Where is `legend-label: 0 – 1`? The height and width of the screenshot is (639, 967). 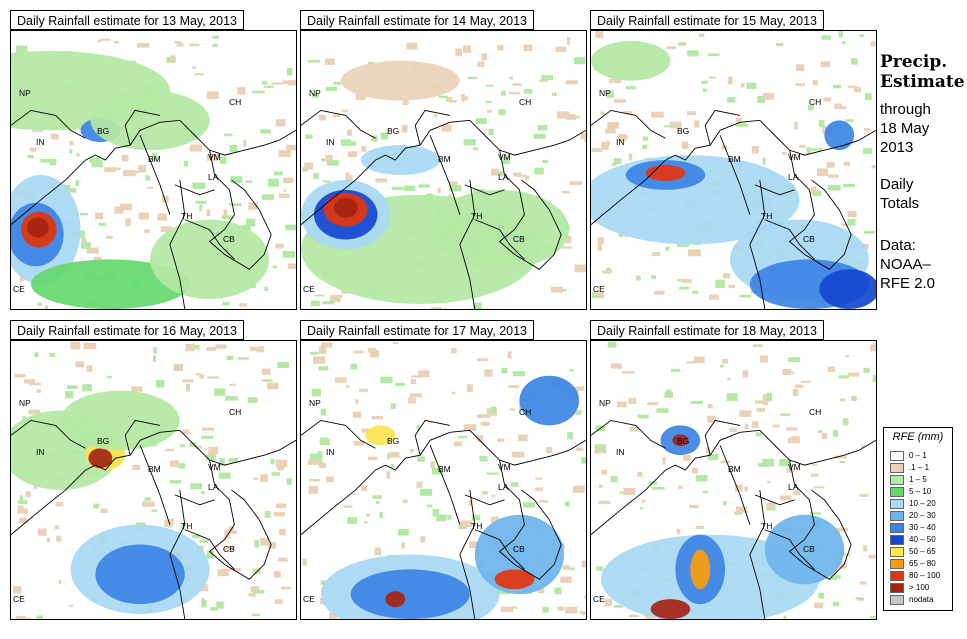
legend-label: 0 – 1 is located at coordinates (918, 455).